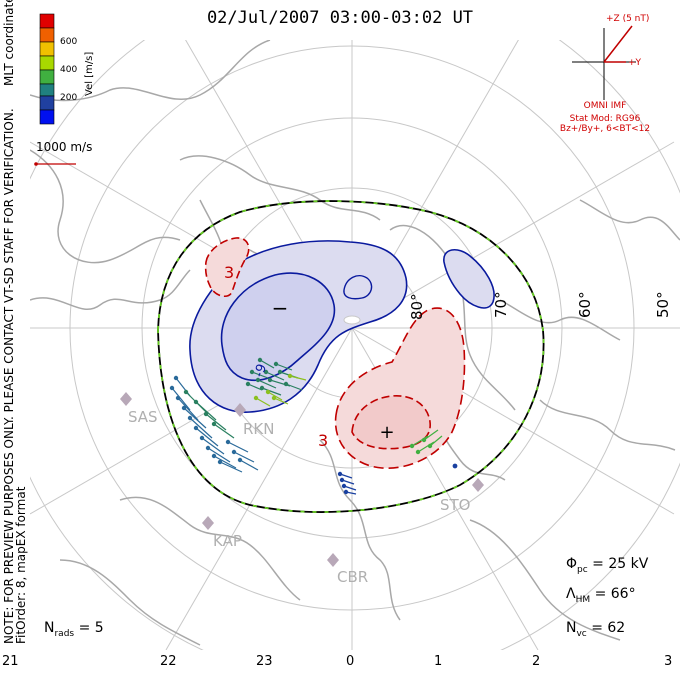 The height and width of the screenshot is (674, 680). What do you see at coordinates (668, 661) in the screenshot?
I see `mlt-tick-3: 3` at bounding box center [668, 661].